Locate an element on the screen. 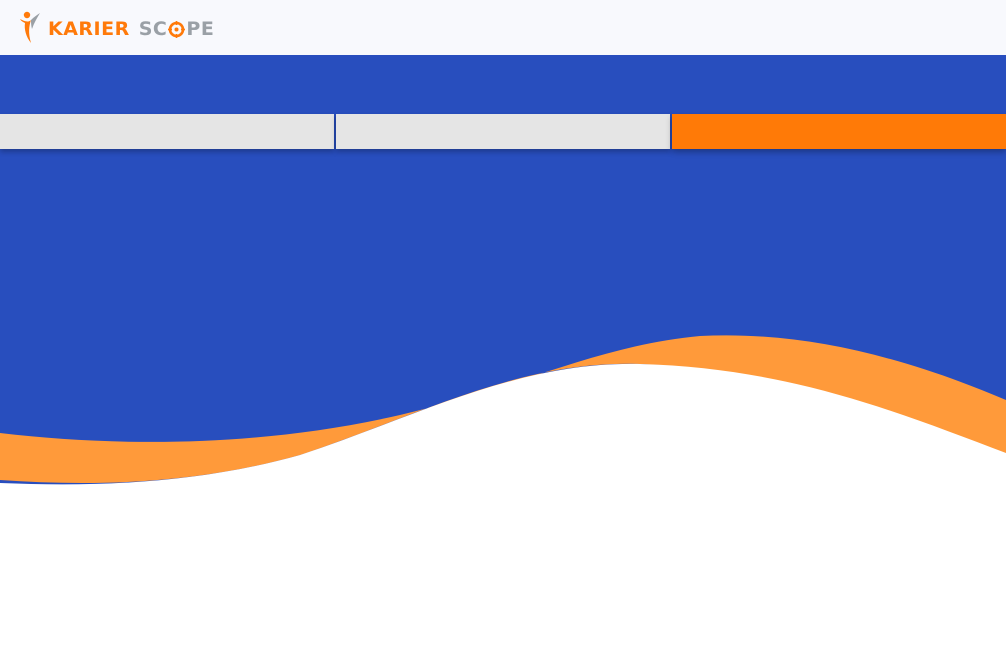  top-header: KARIER SC PE is located at coordinates (503, 27).